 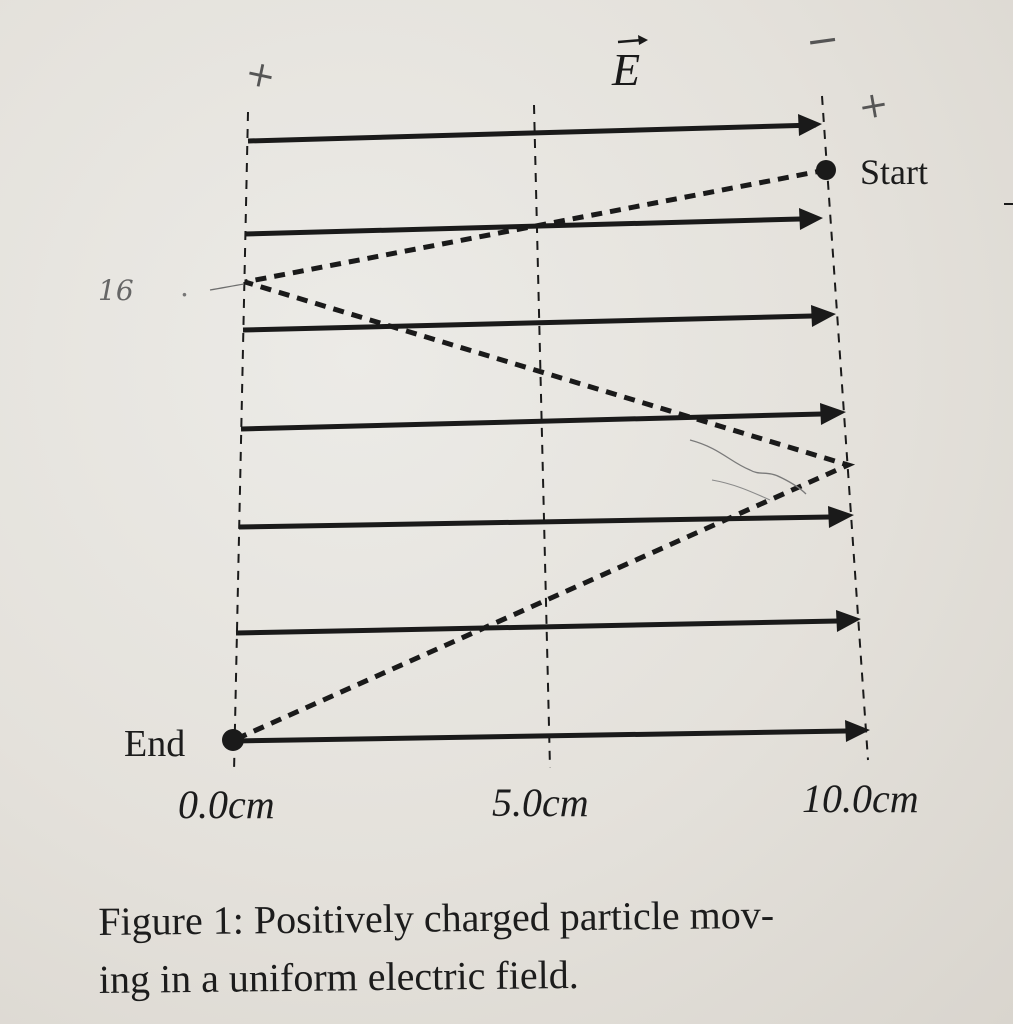 What do you see at coordinates (823, 41) in the screenshot?
I see `handwritten-right-minus: −` at bounding box center [823, 41].